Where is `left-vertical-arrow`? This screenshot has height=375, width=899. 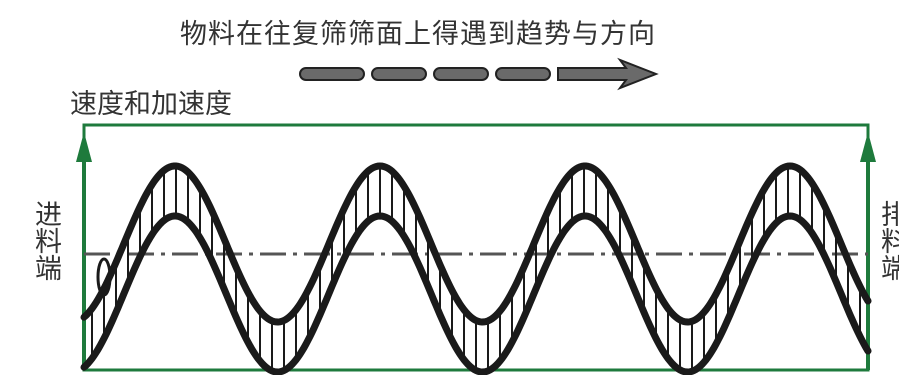 left-vertical-arrow is located at coordinates (84, 251).